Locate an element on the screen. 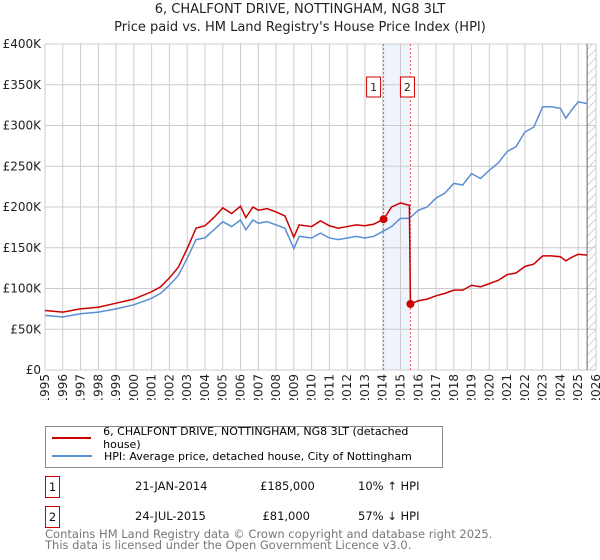 This screenshot has height=560, width=600. transaction-date: 24-JUL-2015 is located at coordinates (170, 516).